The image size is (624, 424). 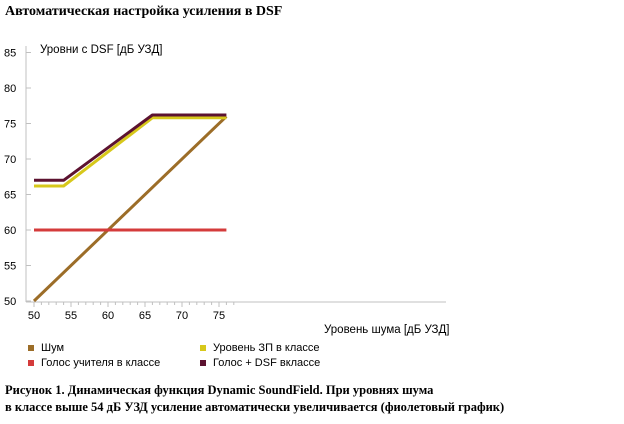 I want to click on x-axis-label: Уровень шума [дБ УЗД], so click(x=386, y=330).